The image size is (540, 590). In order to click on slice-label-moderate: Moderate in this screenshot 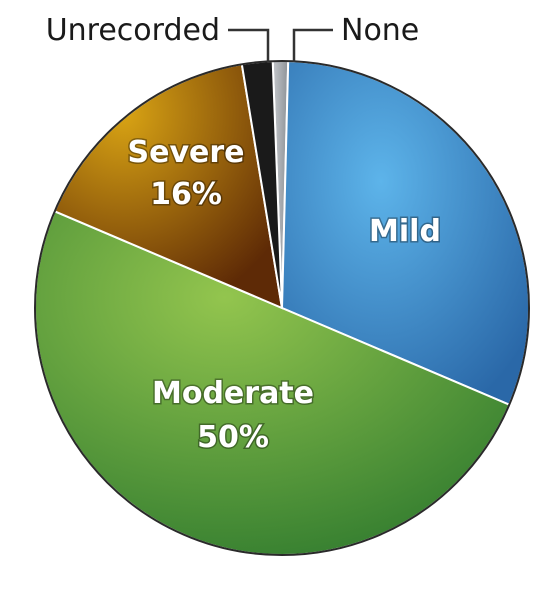, I will do `click(233, 393)`.